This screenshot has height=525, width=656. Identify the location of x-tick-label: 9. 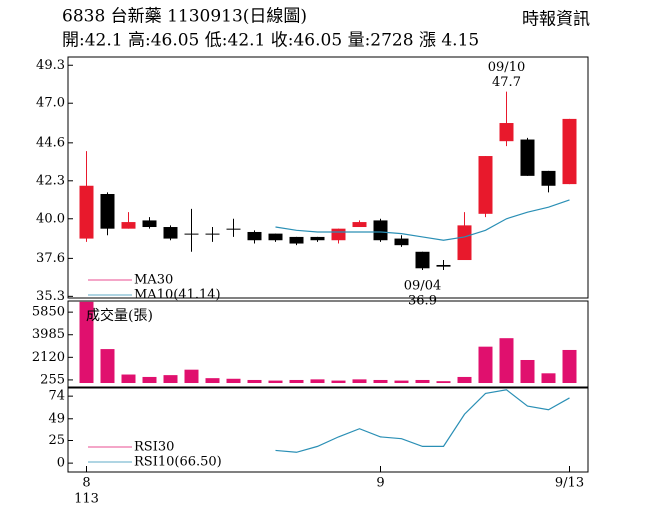
(380, 483).